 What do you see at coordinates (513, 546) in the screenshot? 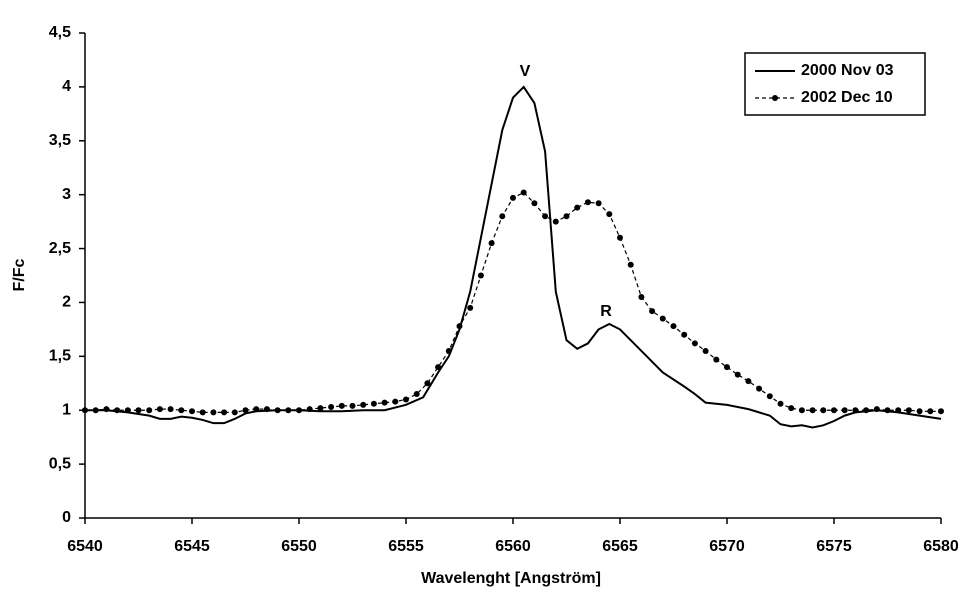
I see `x-tick-label: 6560` at bounding box center [513, 546].